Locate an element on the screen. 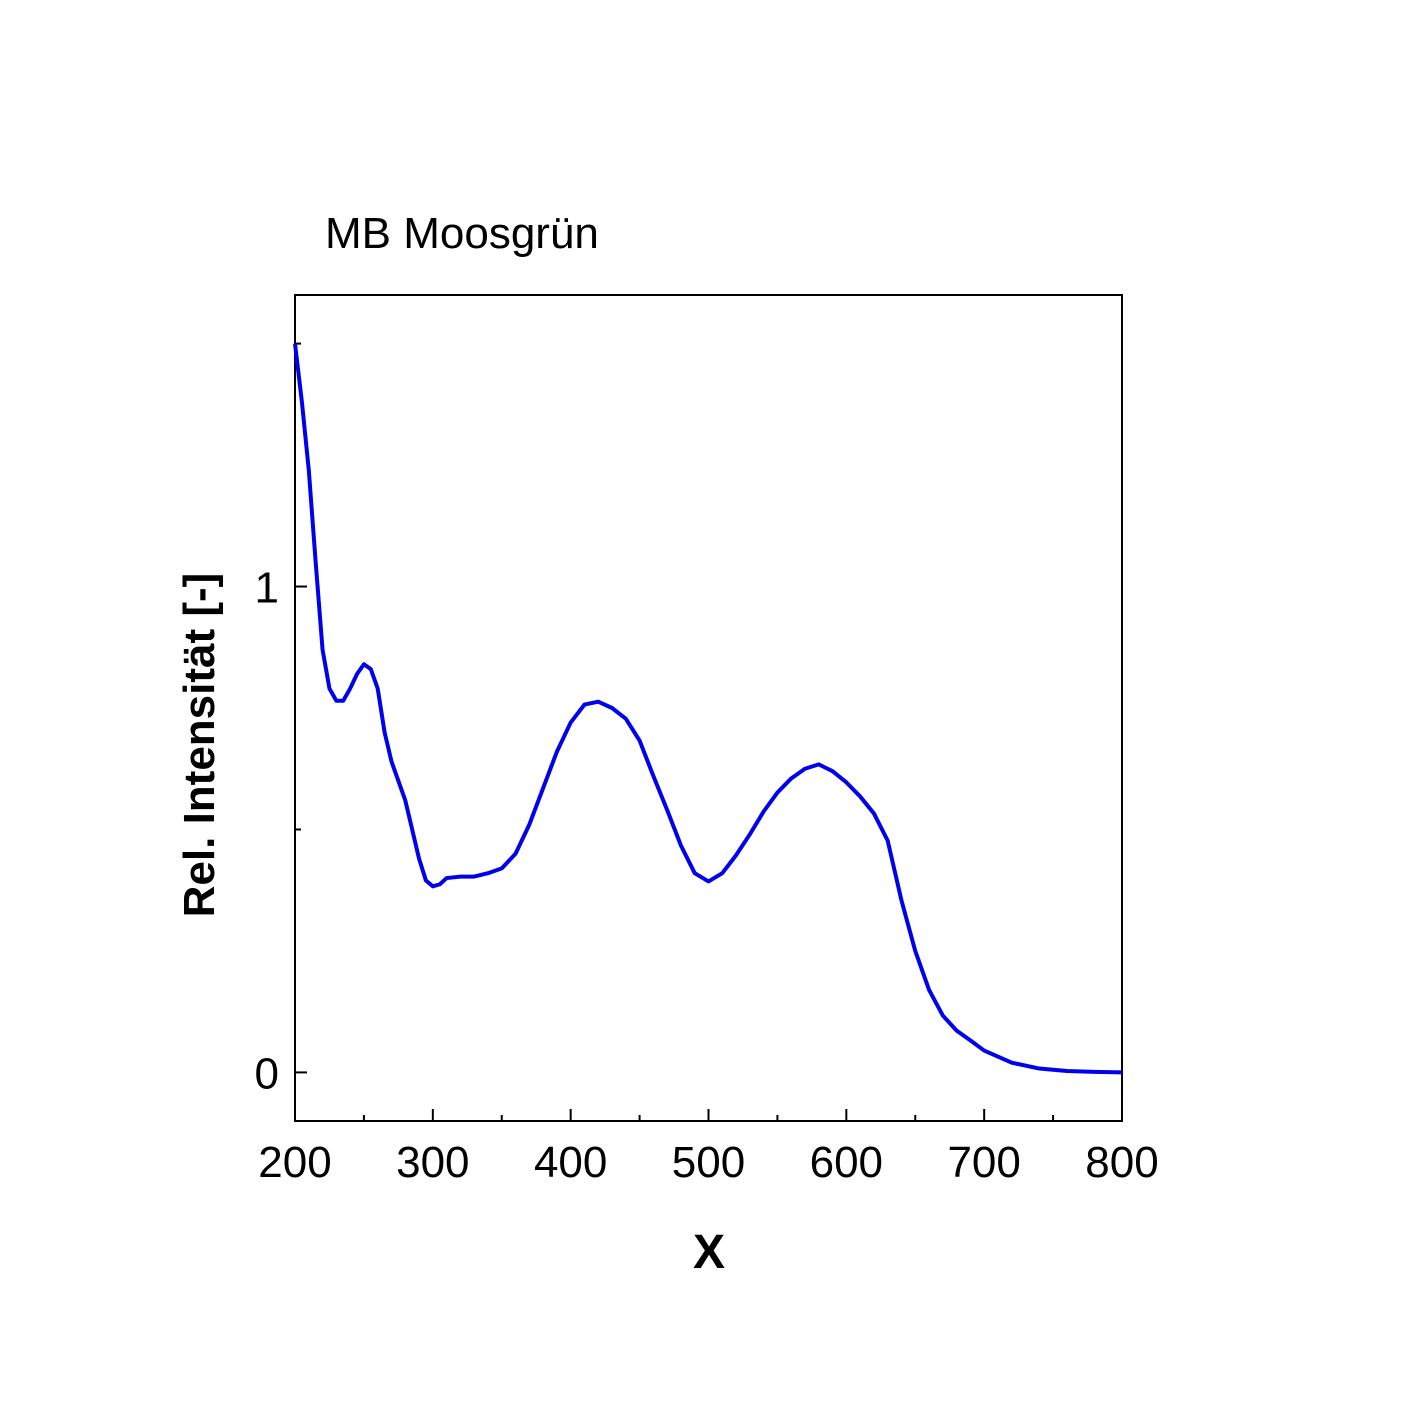  x-tick-label: 400 is located at coordinates (570, 1162).